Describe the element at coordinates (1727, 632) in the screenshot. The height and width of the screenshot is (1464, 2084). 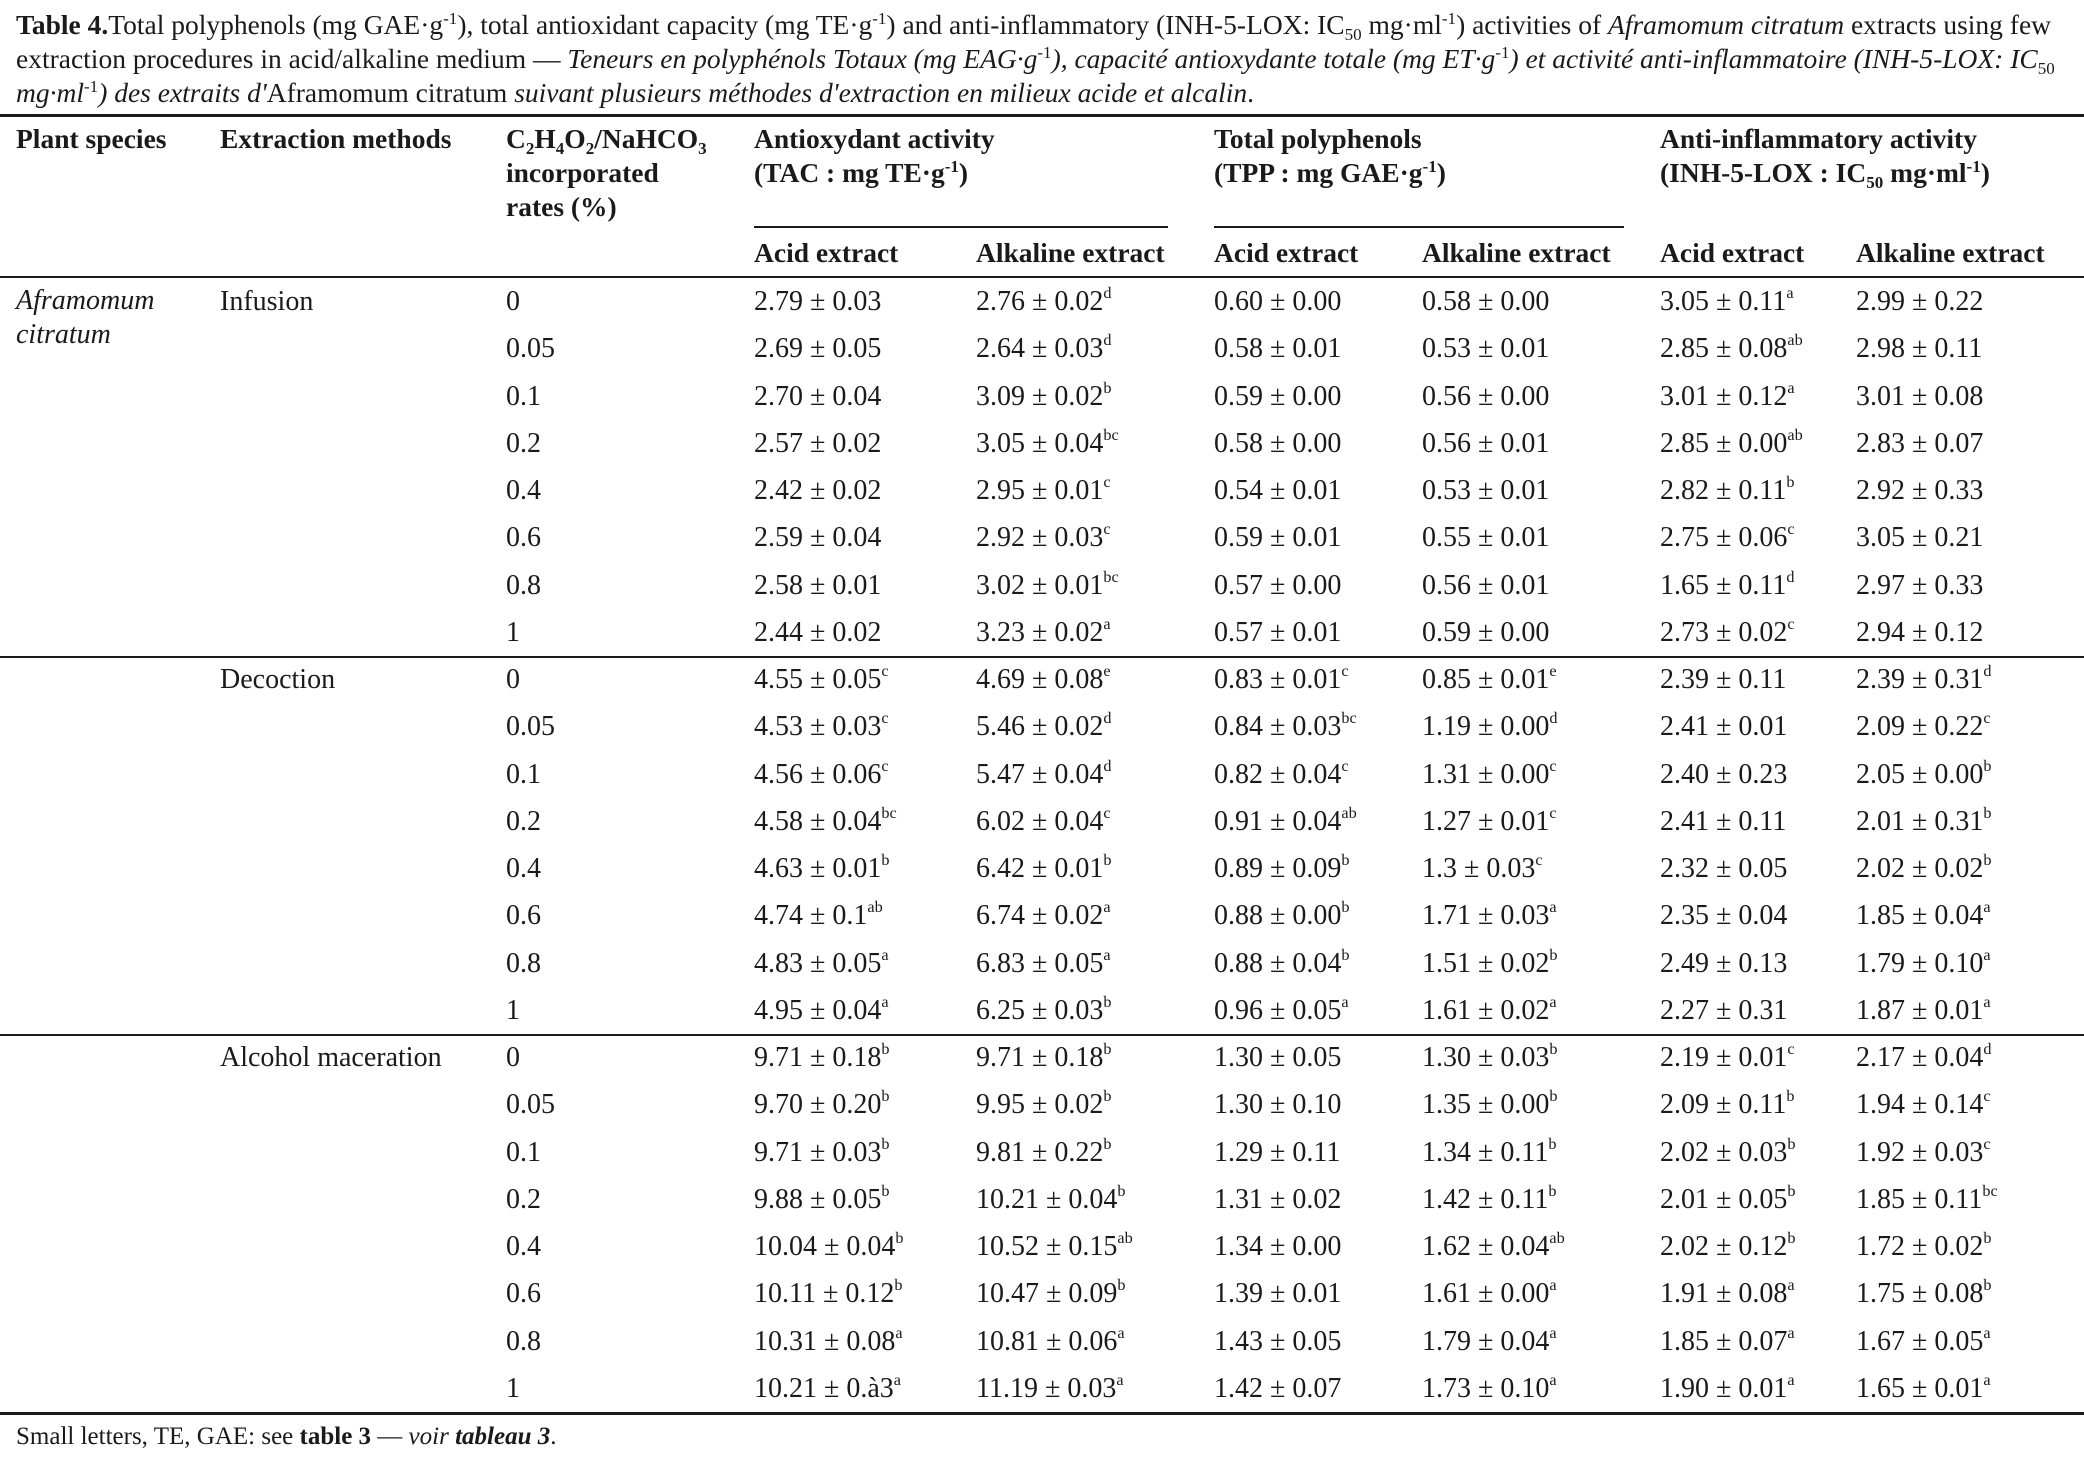
I see `cell-inh-acid: 2.73 ± 0.02c` at that location.